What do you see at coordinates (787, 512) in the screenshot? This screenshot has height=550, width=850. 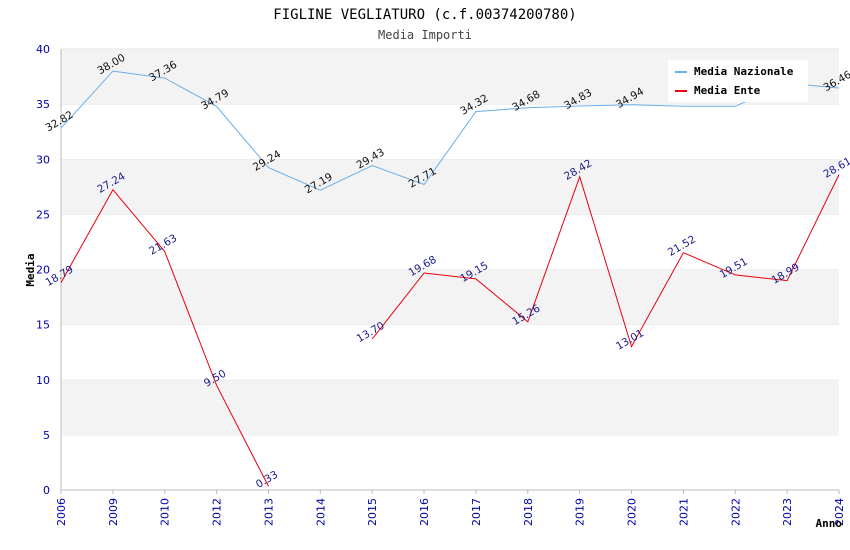 I see `x-tick-label: 2023` at bounding box center [787, 512].